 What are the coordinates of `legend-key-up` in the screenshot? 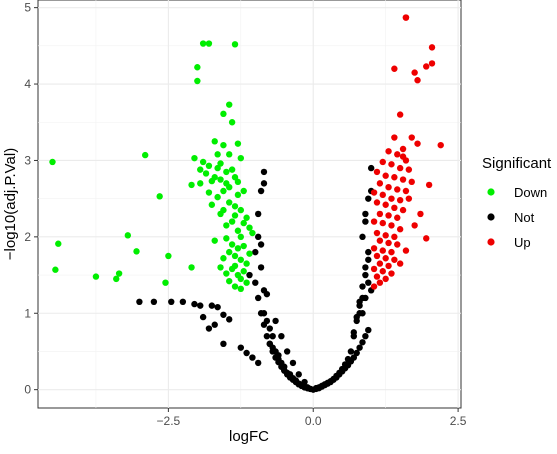 It's located at (491, 242).